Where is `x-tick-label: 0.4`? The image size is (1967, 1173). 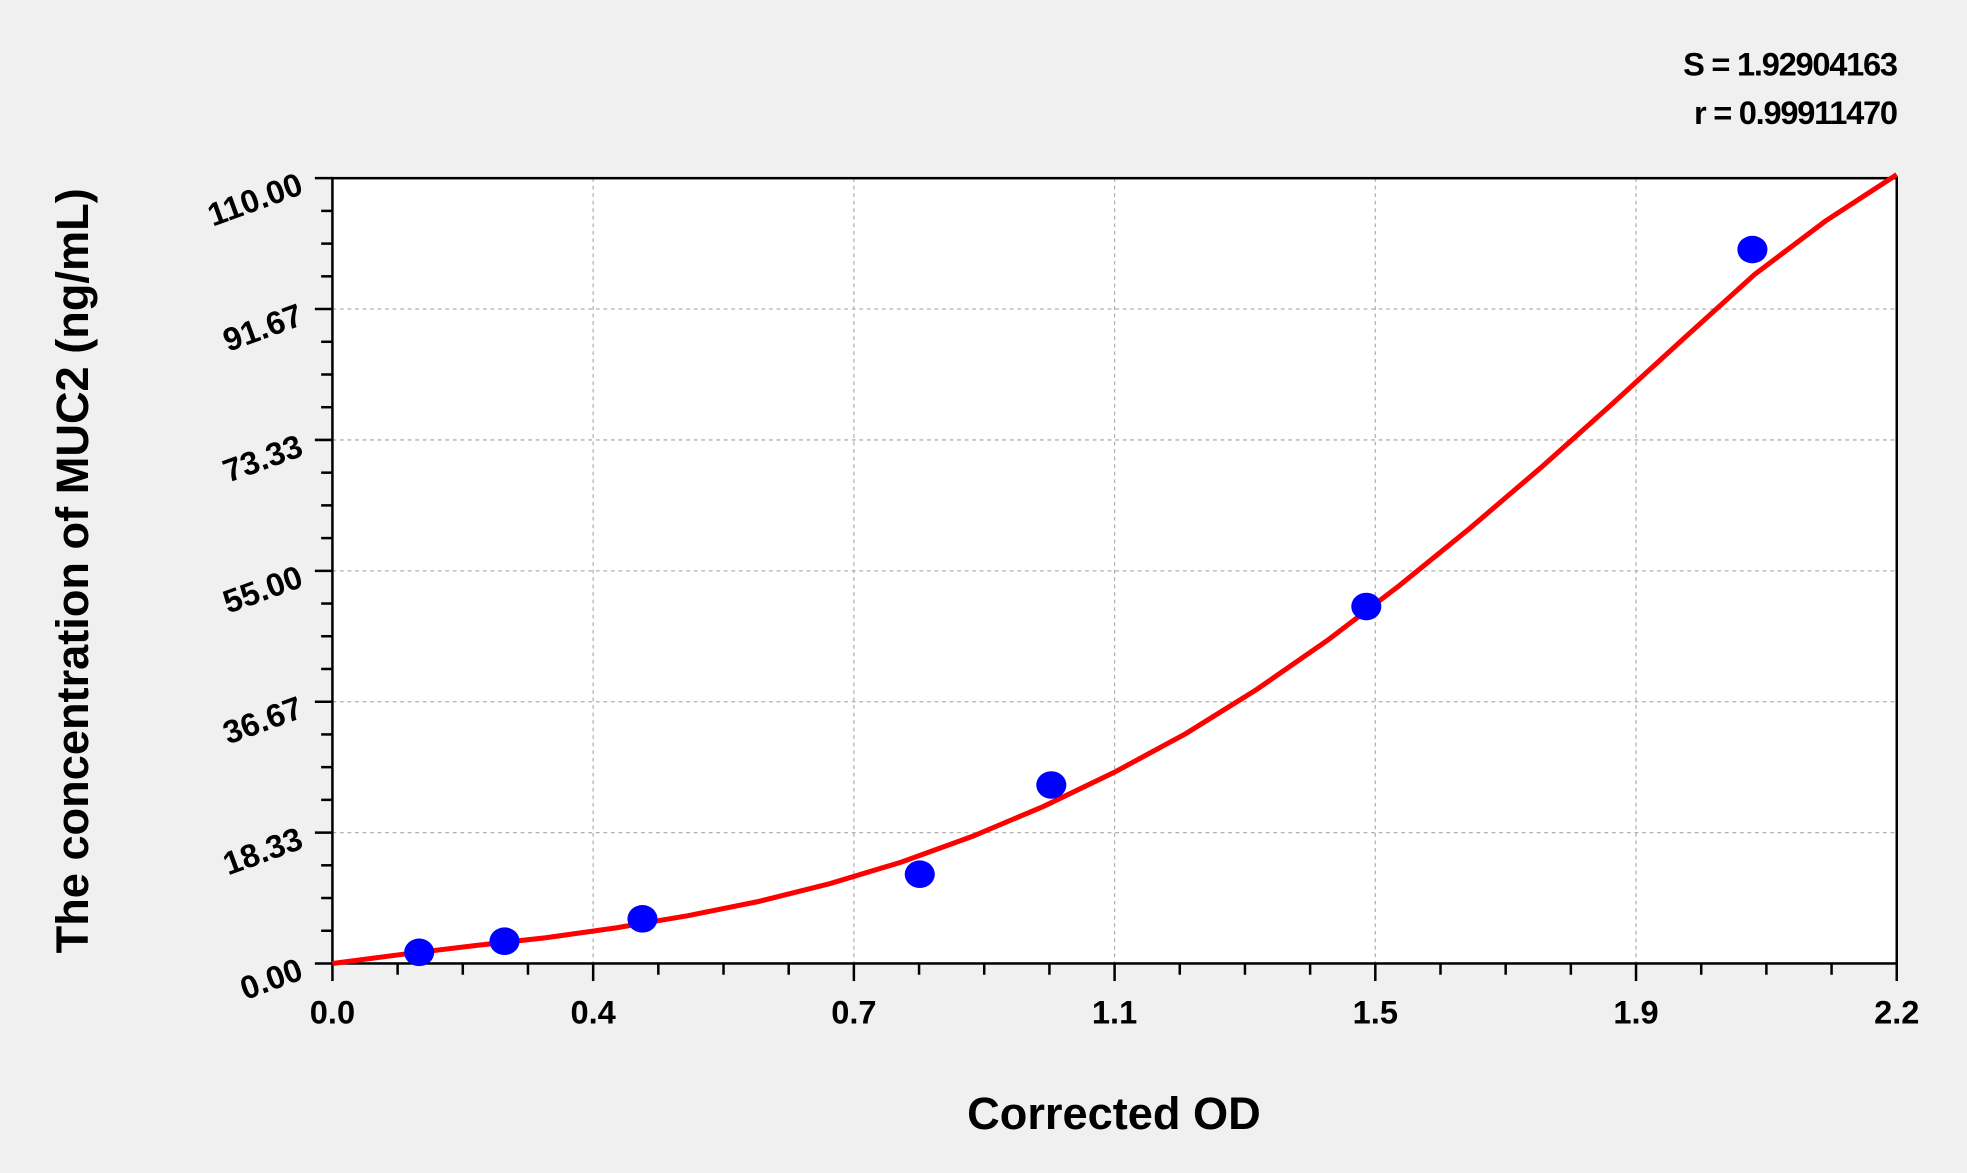 x-tick-label: 0.4 is located at coordinates (592, 1012).